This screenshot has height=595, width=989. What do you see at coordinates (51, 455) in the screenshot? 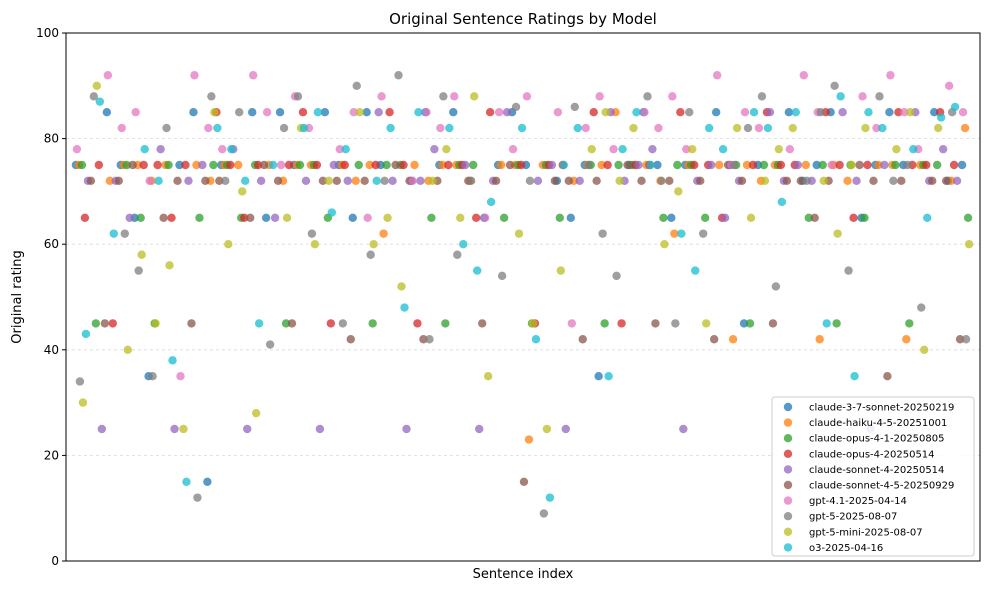
I see `y-tick-label: 20` at bounding box center [51, 455].